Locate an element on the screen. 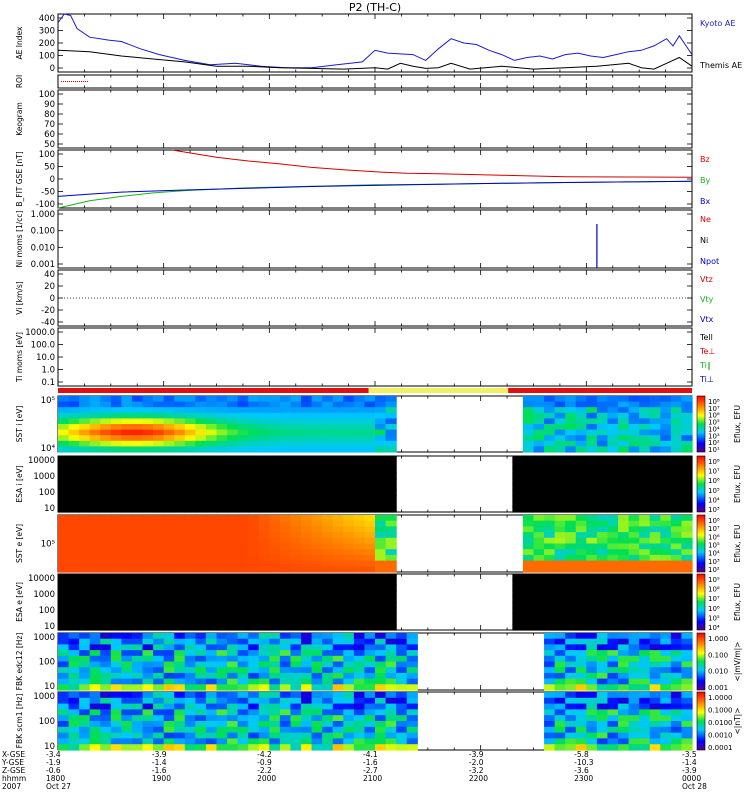 This screenshot has height=800, width=750. y-tick-label: 0 is located at coordinates (52, 180).